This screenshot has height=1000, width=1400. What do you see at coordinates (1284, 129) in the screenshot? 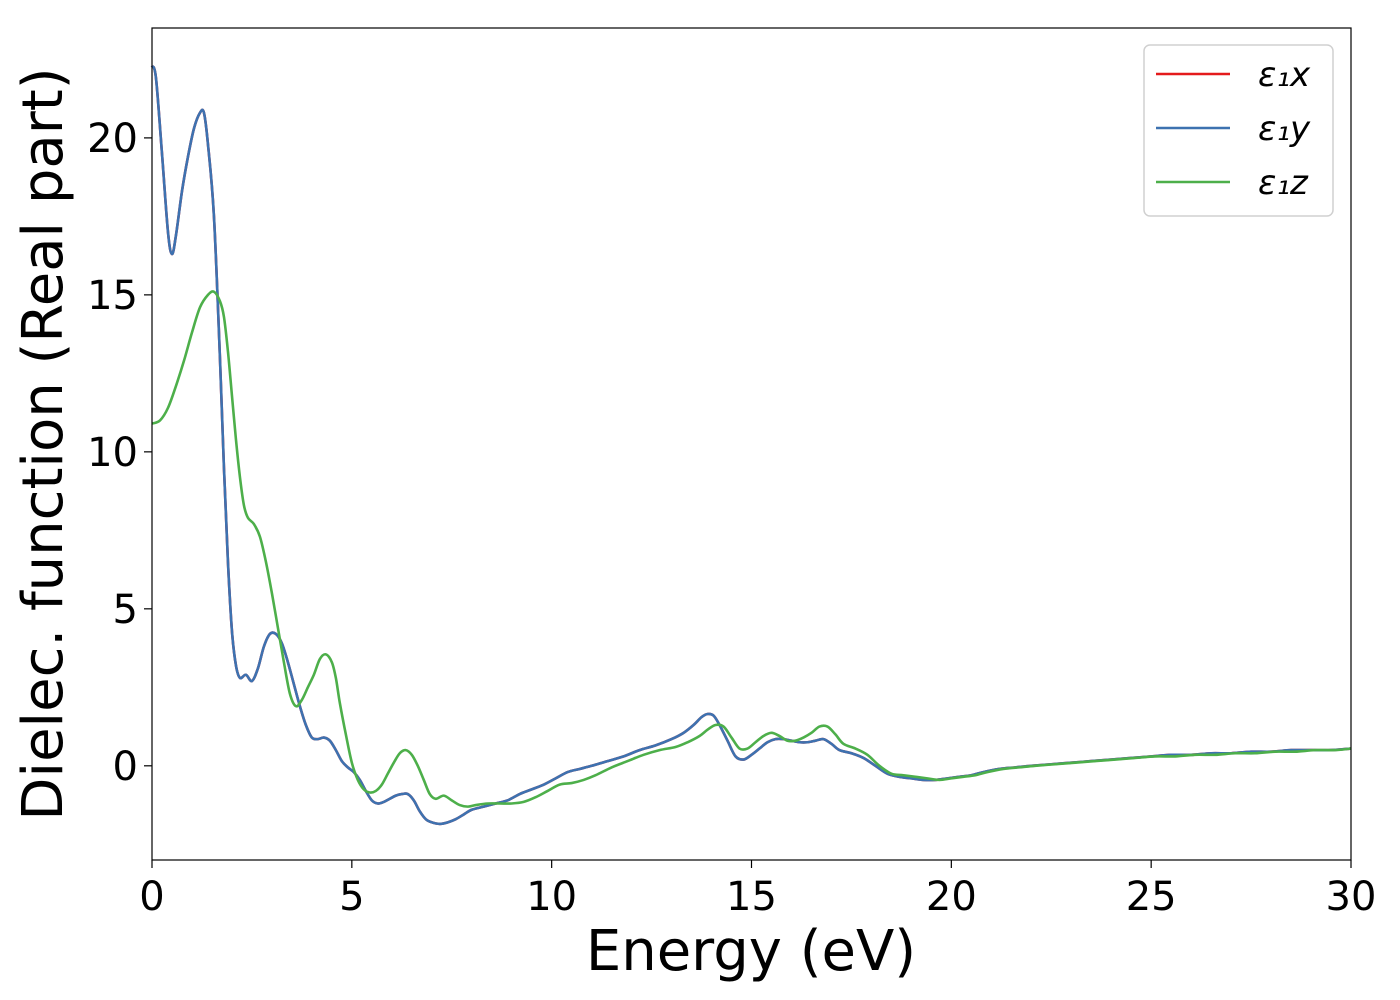
I see `legend-label-2: ε₁y` at bounding box center [1284, 129].